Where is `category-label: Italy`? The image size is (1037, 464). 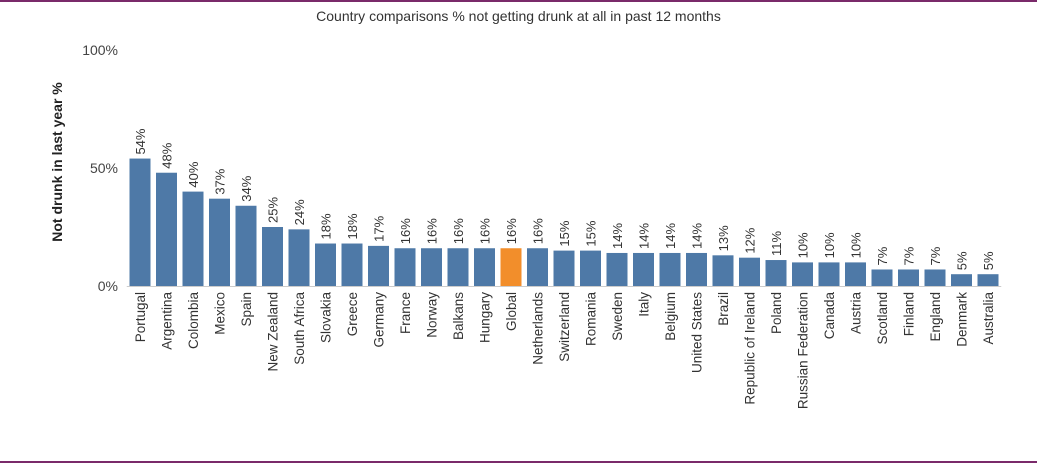 category-label: Italy is located at coordinates (644, 304).